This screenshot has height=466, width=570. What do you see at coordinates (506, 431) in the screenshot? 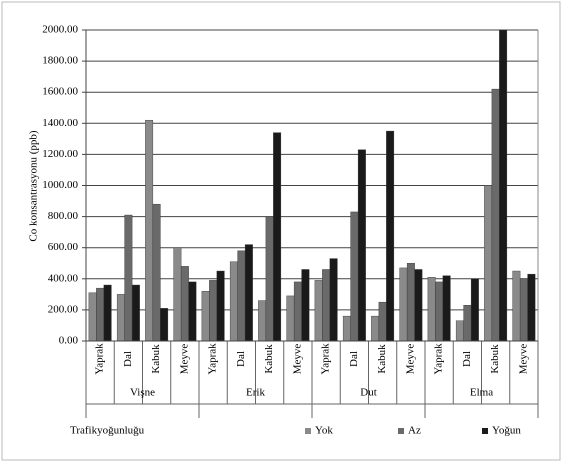
I see `legend-label: Yoğun` at bounding box center [506, 431].